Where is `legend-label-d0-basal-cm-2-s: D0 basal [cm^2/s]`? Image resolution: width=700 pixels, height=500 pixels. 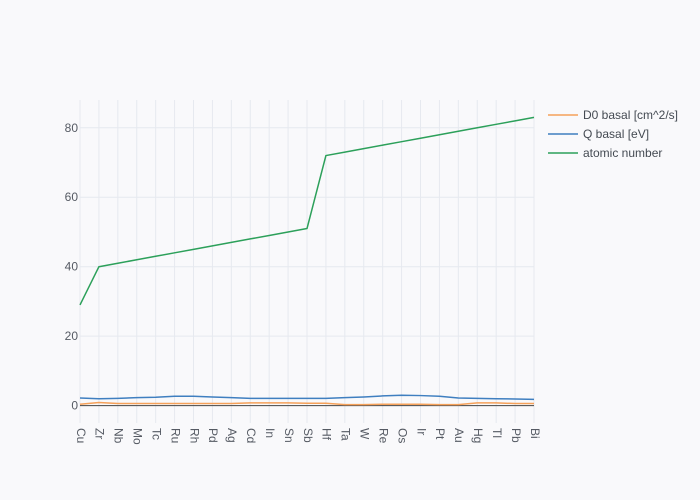 legend-label-d0-basal-cm-2-s: D0 basal [cm^2/s] is located at coordinates (630, 115).